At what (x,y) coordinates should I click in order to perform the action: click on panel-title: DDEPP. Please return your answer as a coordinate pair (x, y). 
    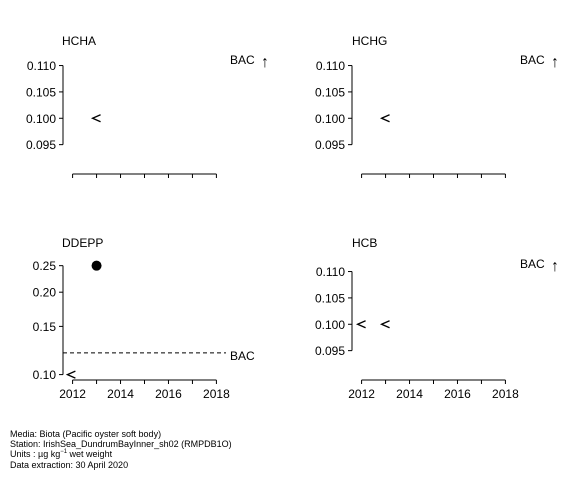
    Looking at the image, I should click on (82, 243).